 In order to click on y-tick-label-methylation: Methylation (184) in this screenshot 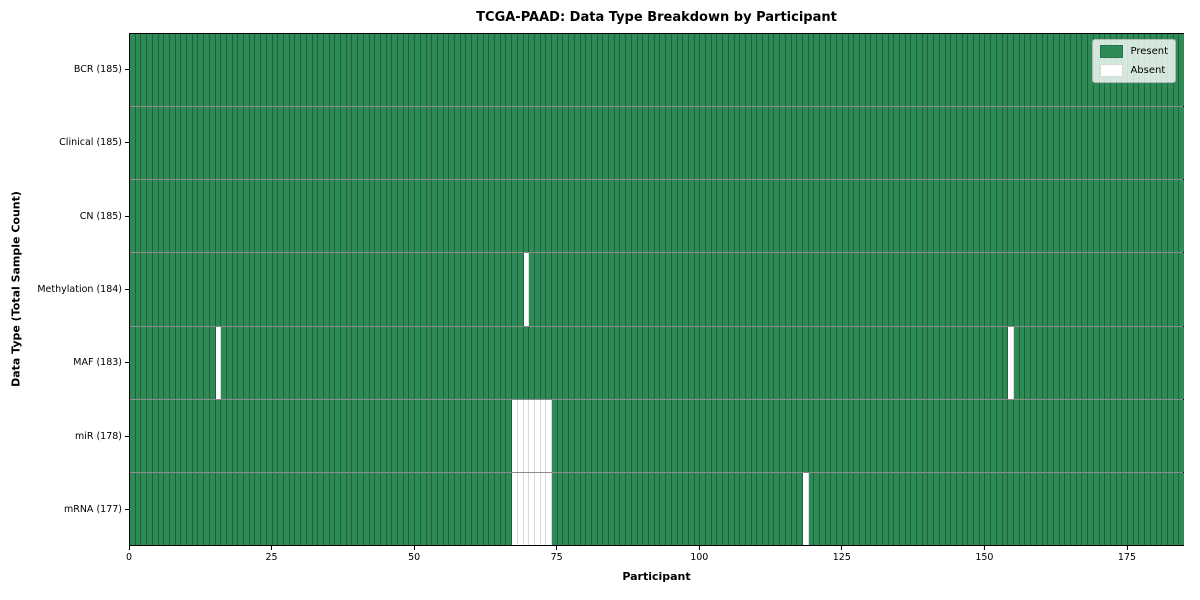, I will do `click(79, 289)`.